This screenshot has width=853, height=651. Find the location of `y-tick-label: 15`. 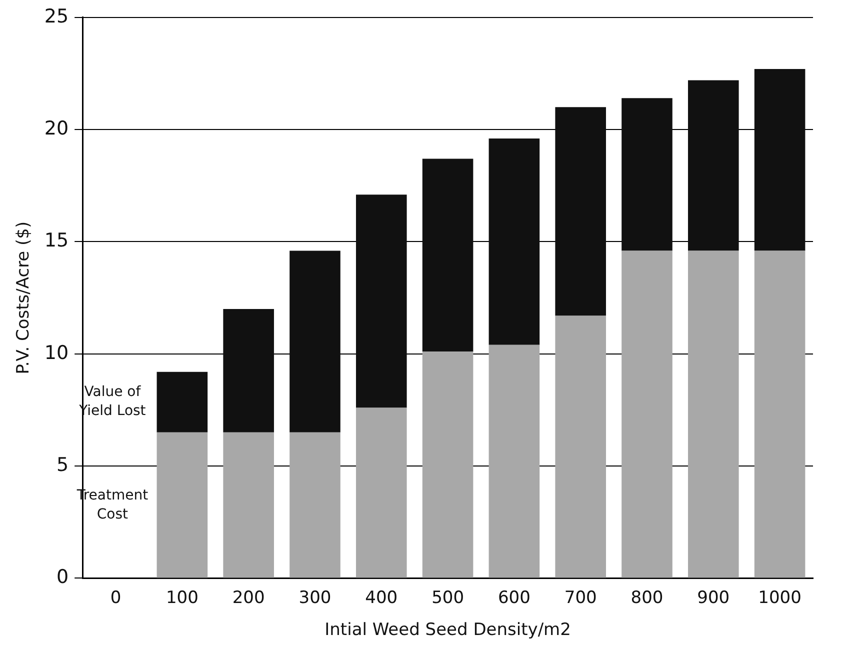

y-tick-label: 15 is located at coordinates (56, 241).